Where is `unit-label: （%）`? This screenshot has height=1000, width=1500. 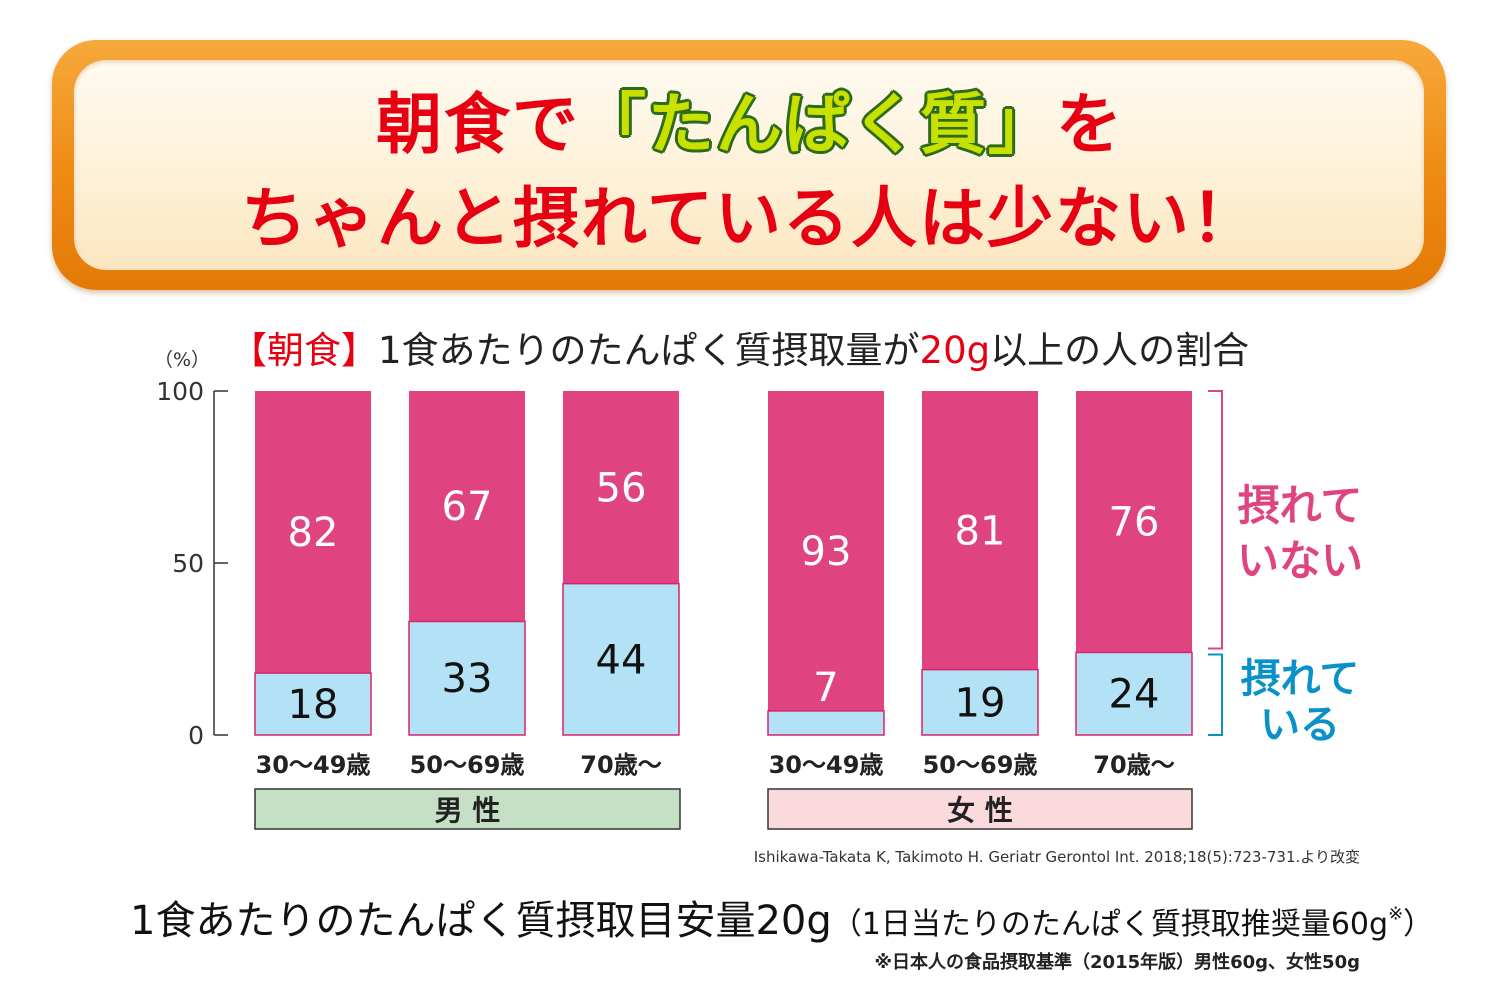
unit-label: （%） is located at coordinates (182, 360).